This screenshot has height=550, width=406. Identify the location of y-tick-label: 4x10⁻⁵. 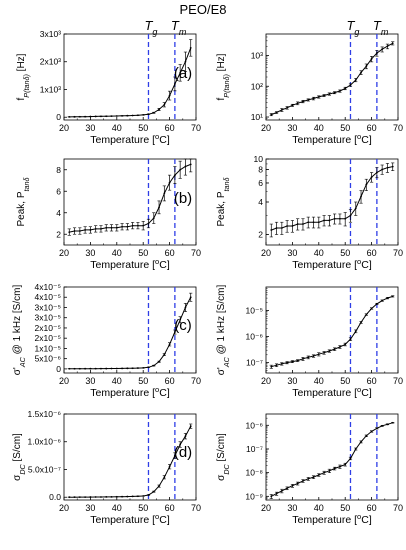
(48, 287).